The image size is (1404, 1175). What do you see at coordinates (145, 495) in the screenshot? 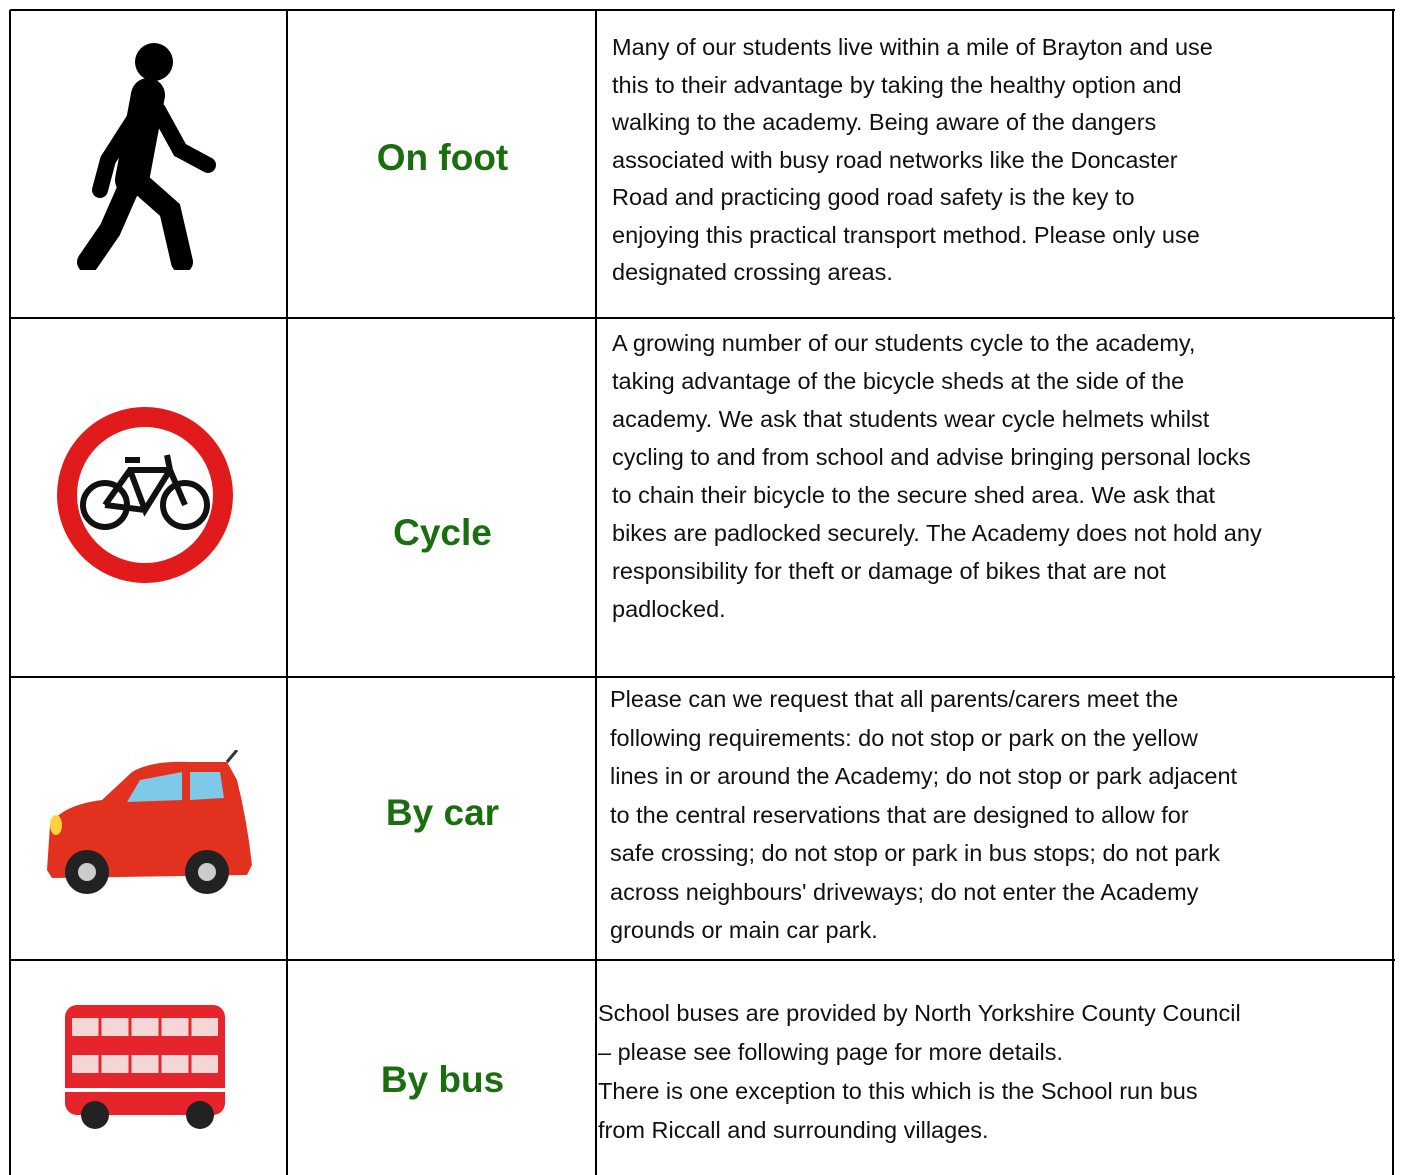
I see `cycle-sign-icon` at bounding box center [145, 495].